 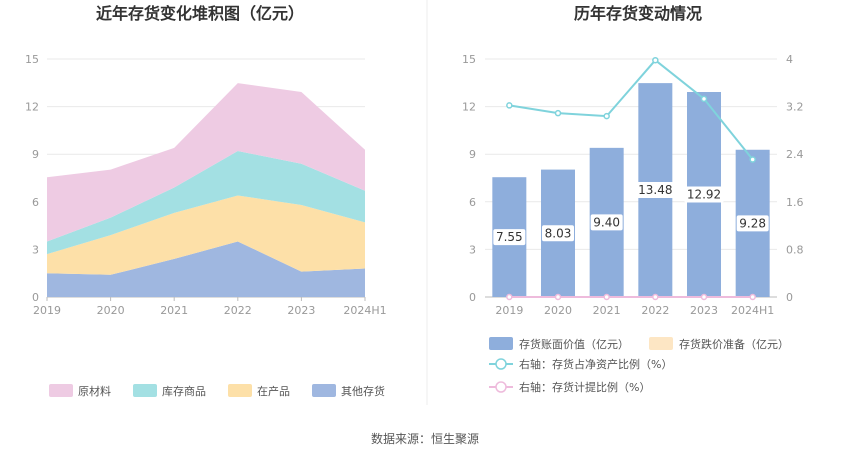 What do you see at coordinates (184, 391) in the screenshot?
I see `legend-label: 库存商品` at bounding box center [184, 391].